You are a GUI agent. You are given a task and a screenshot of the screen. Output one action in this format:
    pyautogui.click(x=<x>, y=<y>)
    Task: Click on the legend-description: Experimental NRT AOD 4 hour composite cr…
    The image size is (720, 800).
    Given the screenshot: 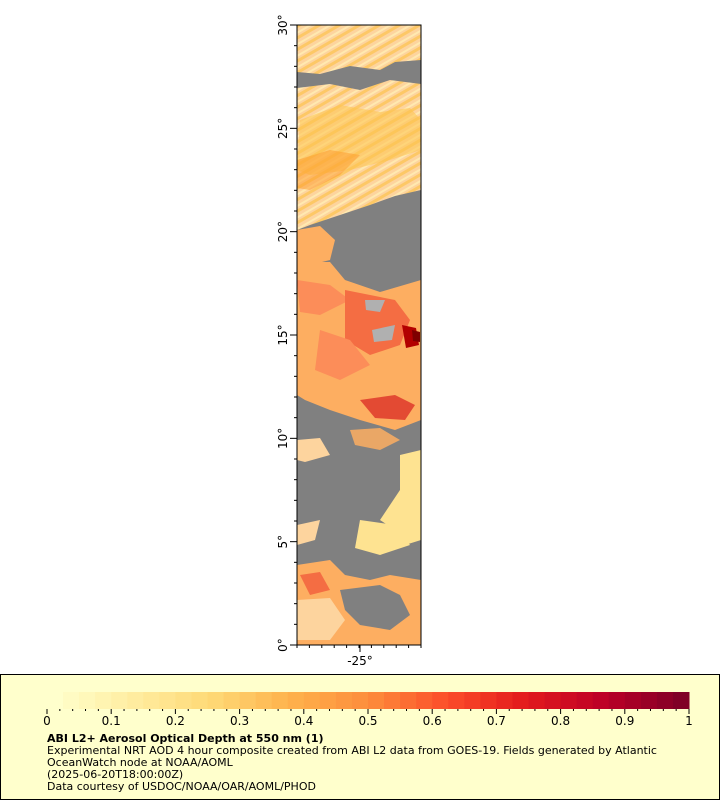 What is the action you would take?
    pyautogui.click(x=352, y=756)
    